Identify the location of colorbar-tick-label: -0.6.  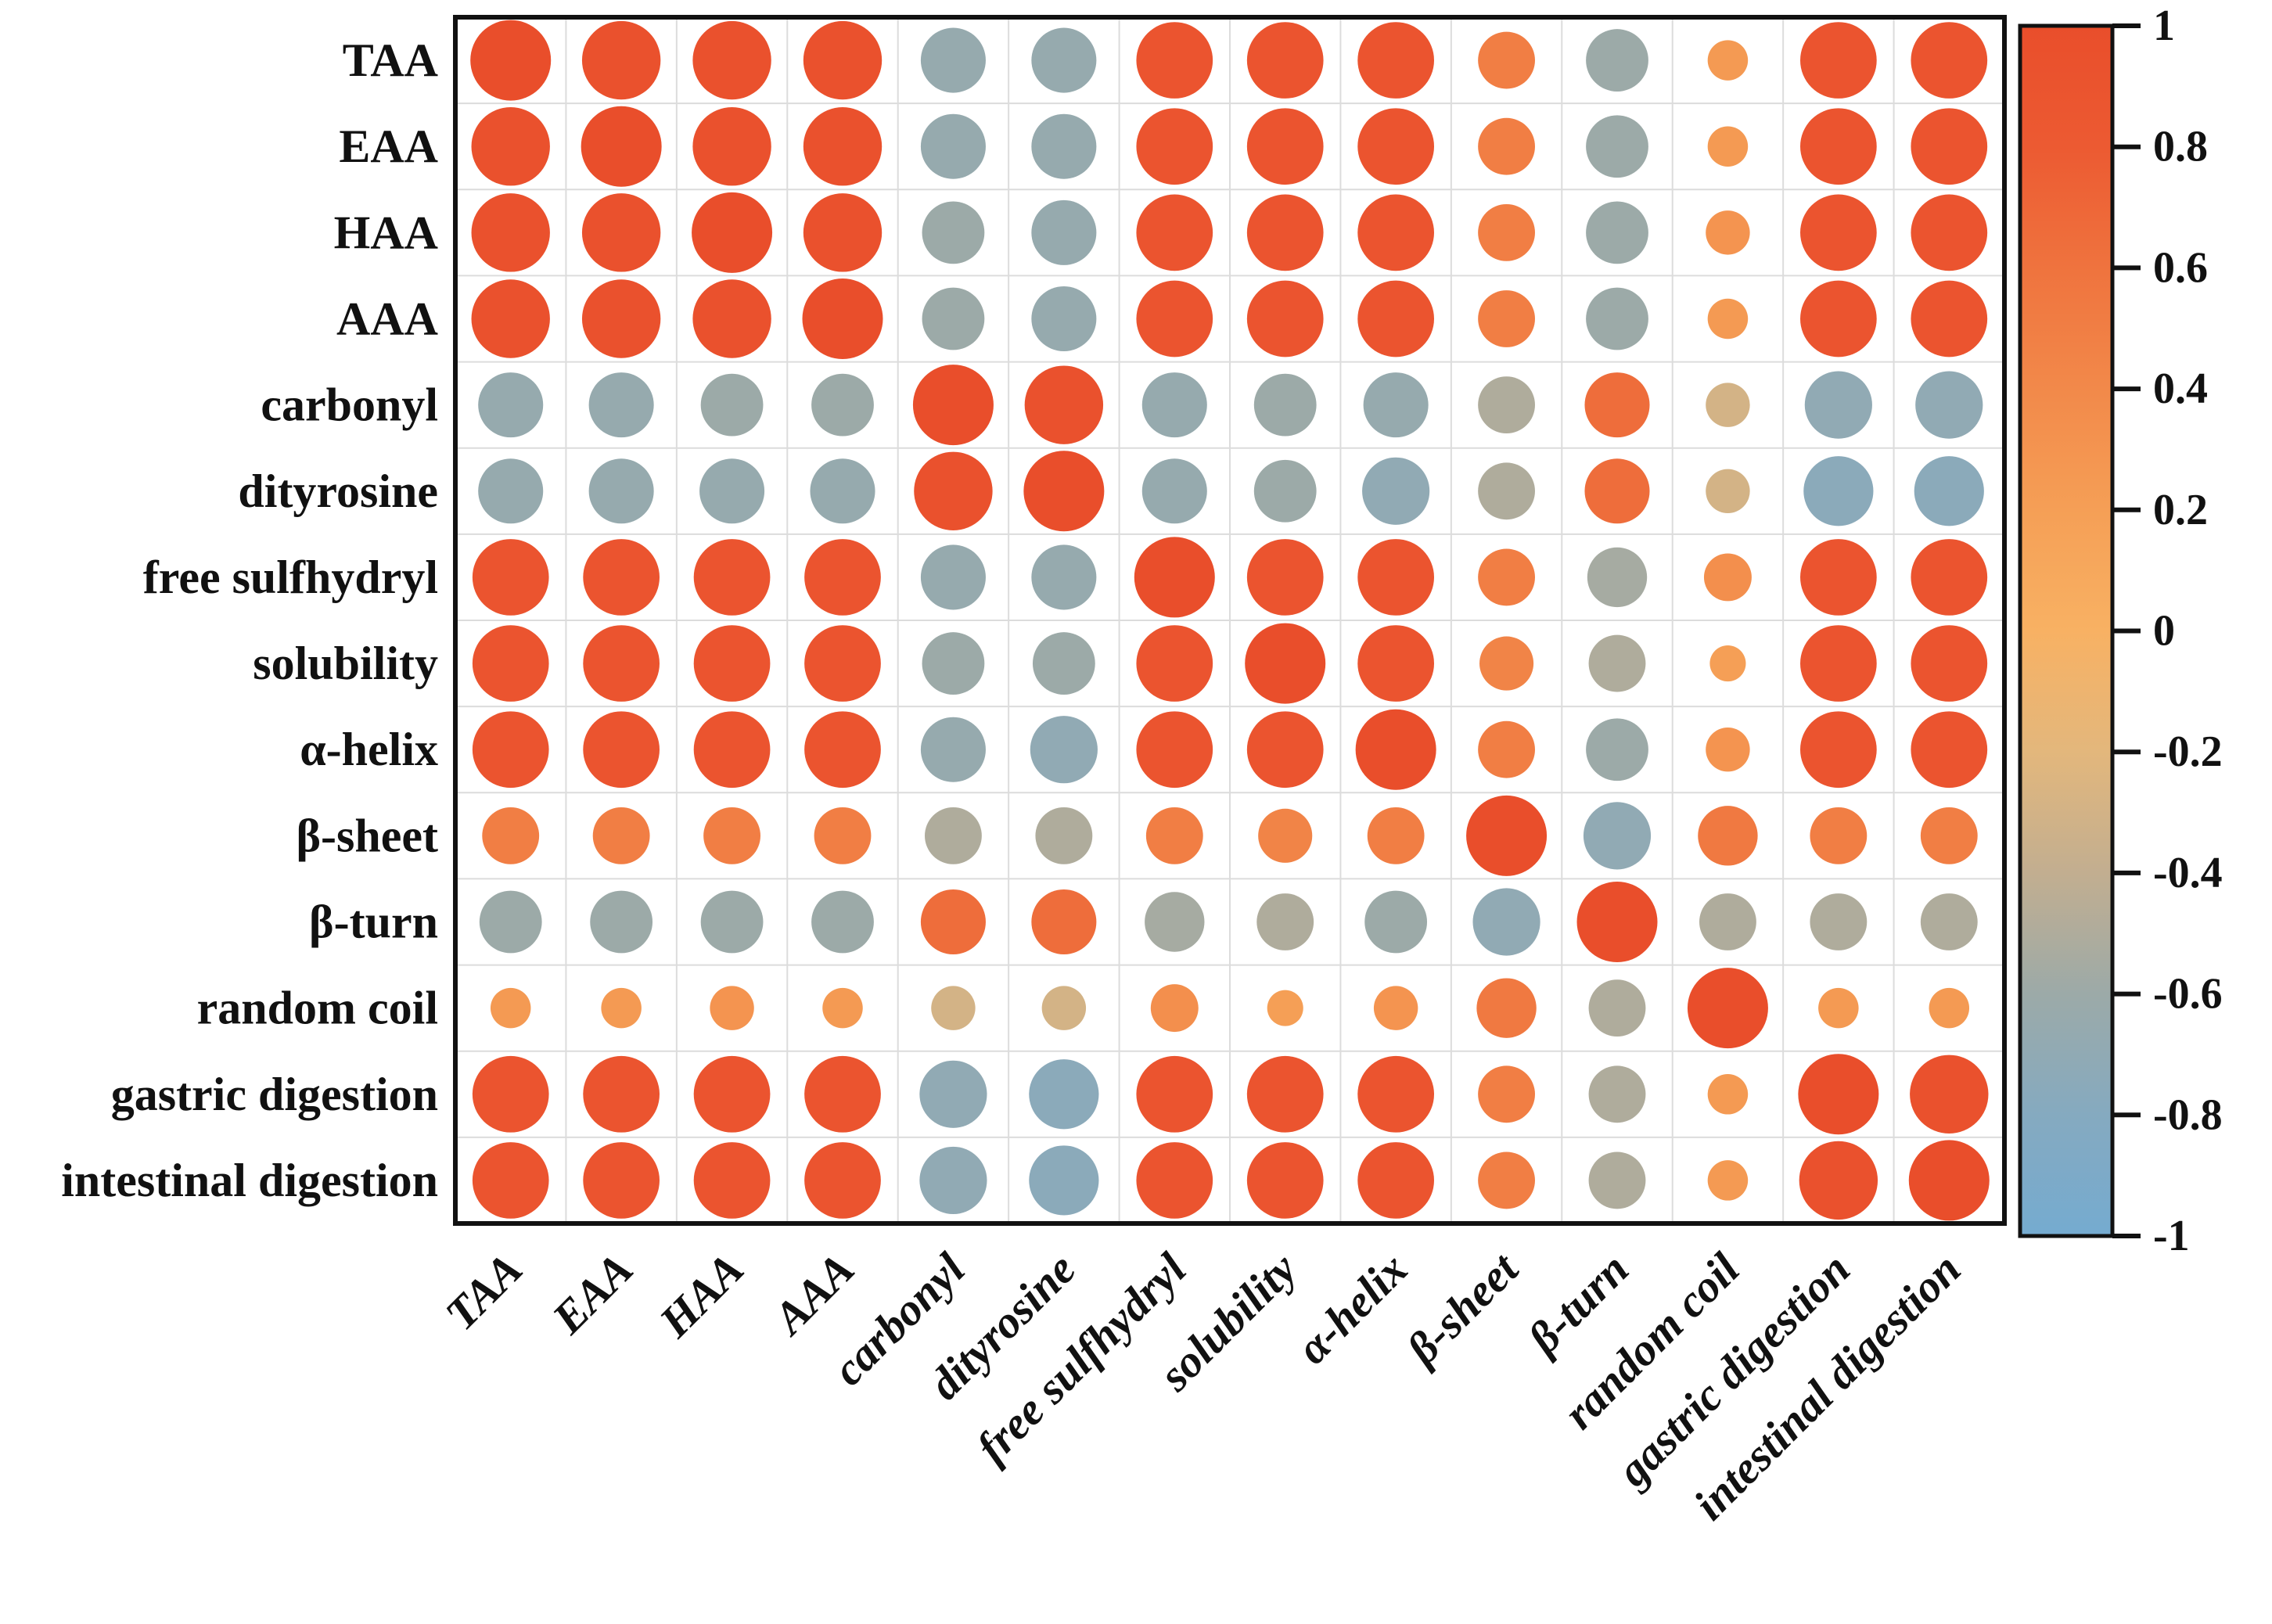
(2188, 994).